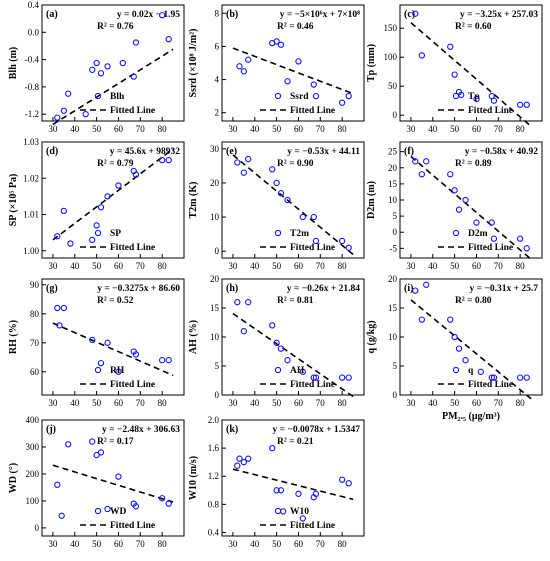 This screenshot has width=550, height=561. What do you see at coordinates (193, 478) in the screenshot?
I see `y-axis-label: W10 (m/s)` at bounding box center [193, 478].